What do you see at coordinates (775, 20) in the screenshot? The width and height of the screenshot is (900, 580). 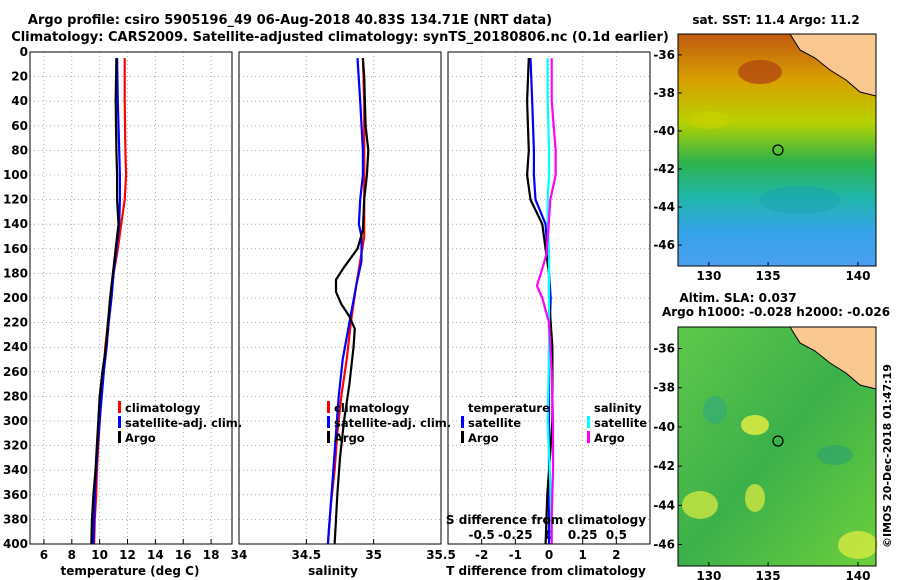 I see `sst-map-title: sat. SST: 11.4 Argo: 11.2` at bounding box center [775, 20].